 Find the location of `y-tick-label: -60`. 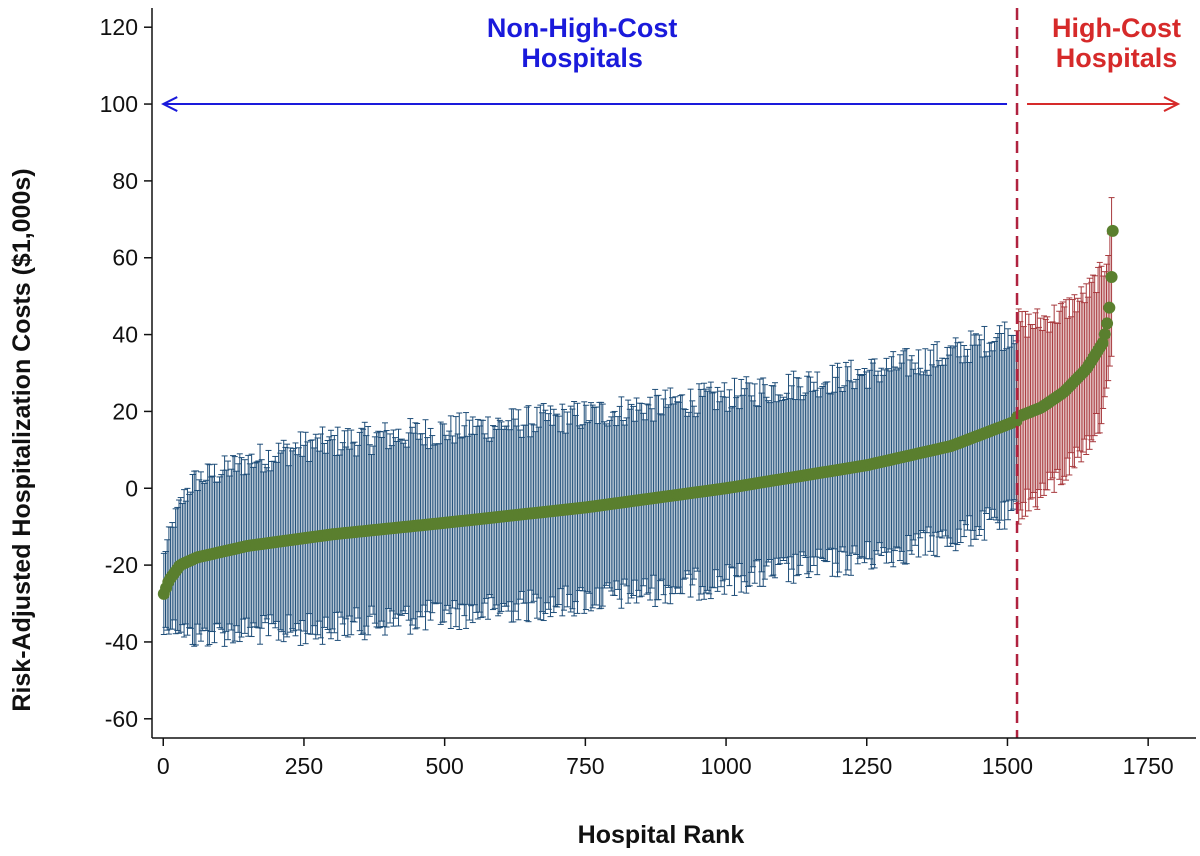

y-tick-label: -60 is located at coordinates (121, 719).